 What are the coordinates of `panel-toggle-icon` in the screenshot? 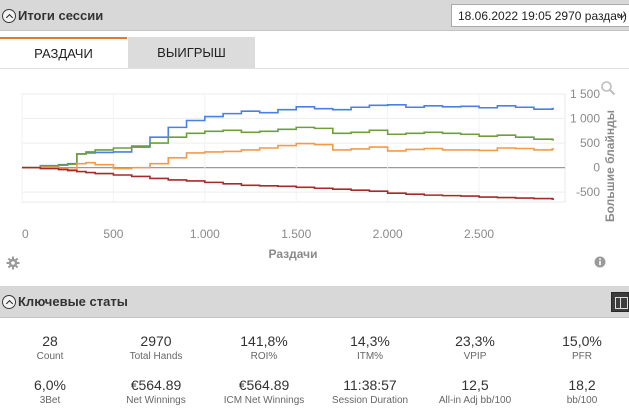 It's located at (620, 302).